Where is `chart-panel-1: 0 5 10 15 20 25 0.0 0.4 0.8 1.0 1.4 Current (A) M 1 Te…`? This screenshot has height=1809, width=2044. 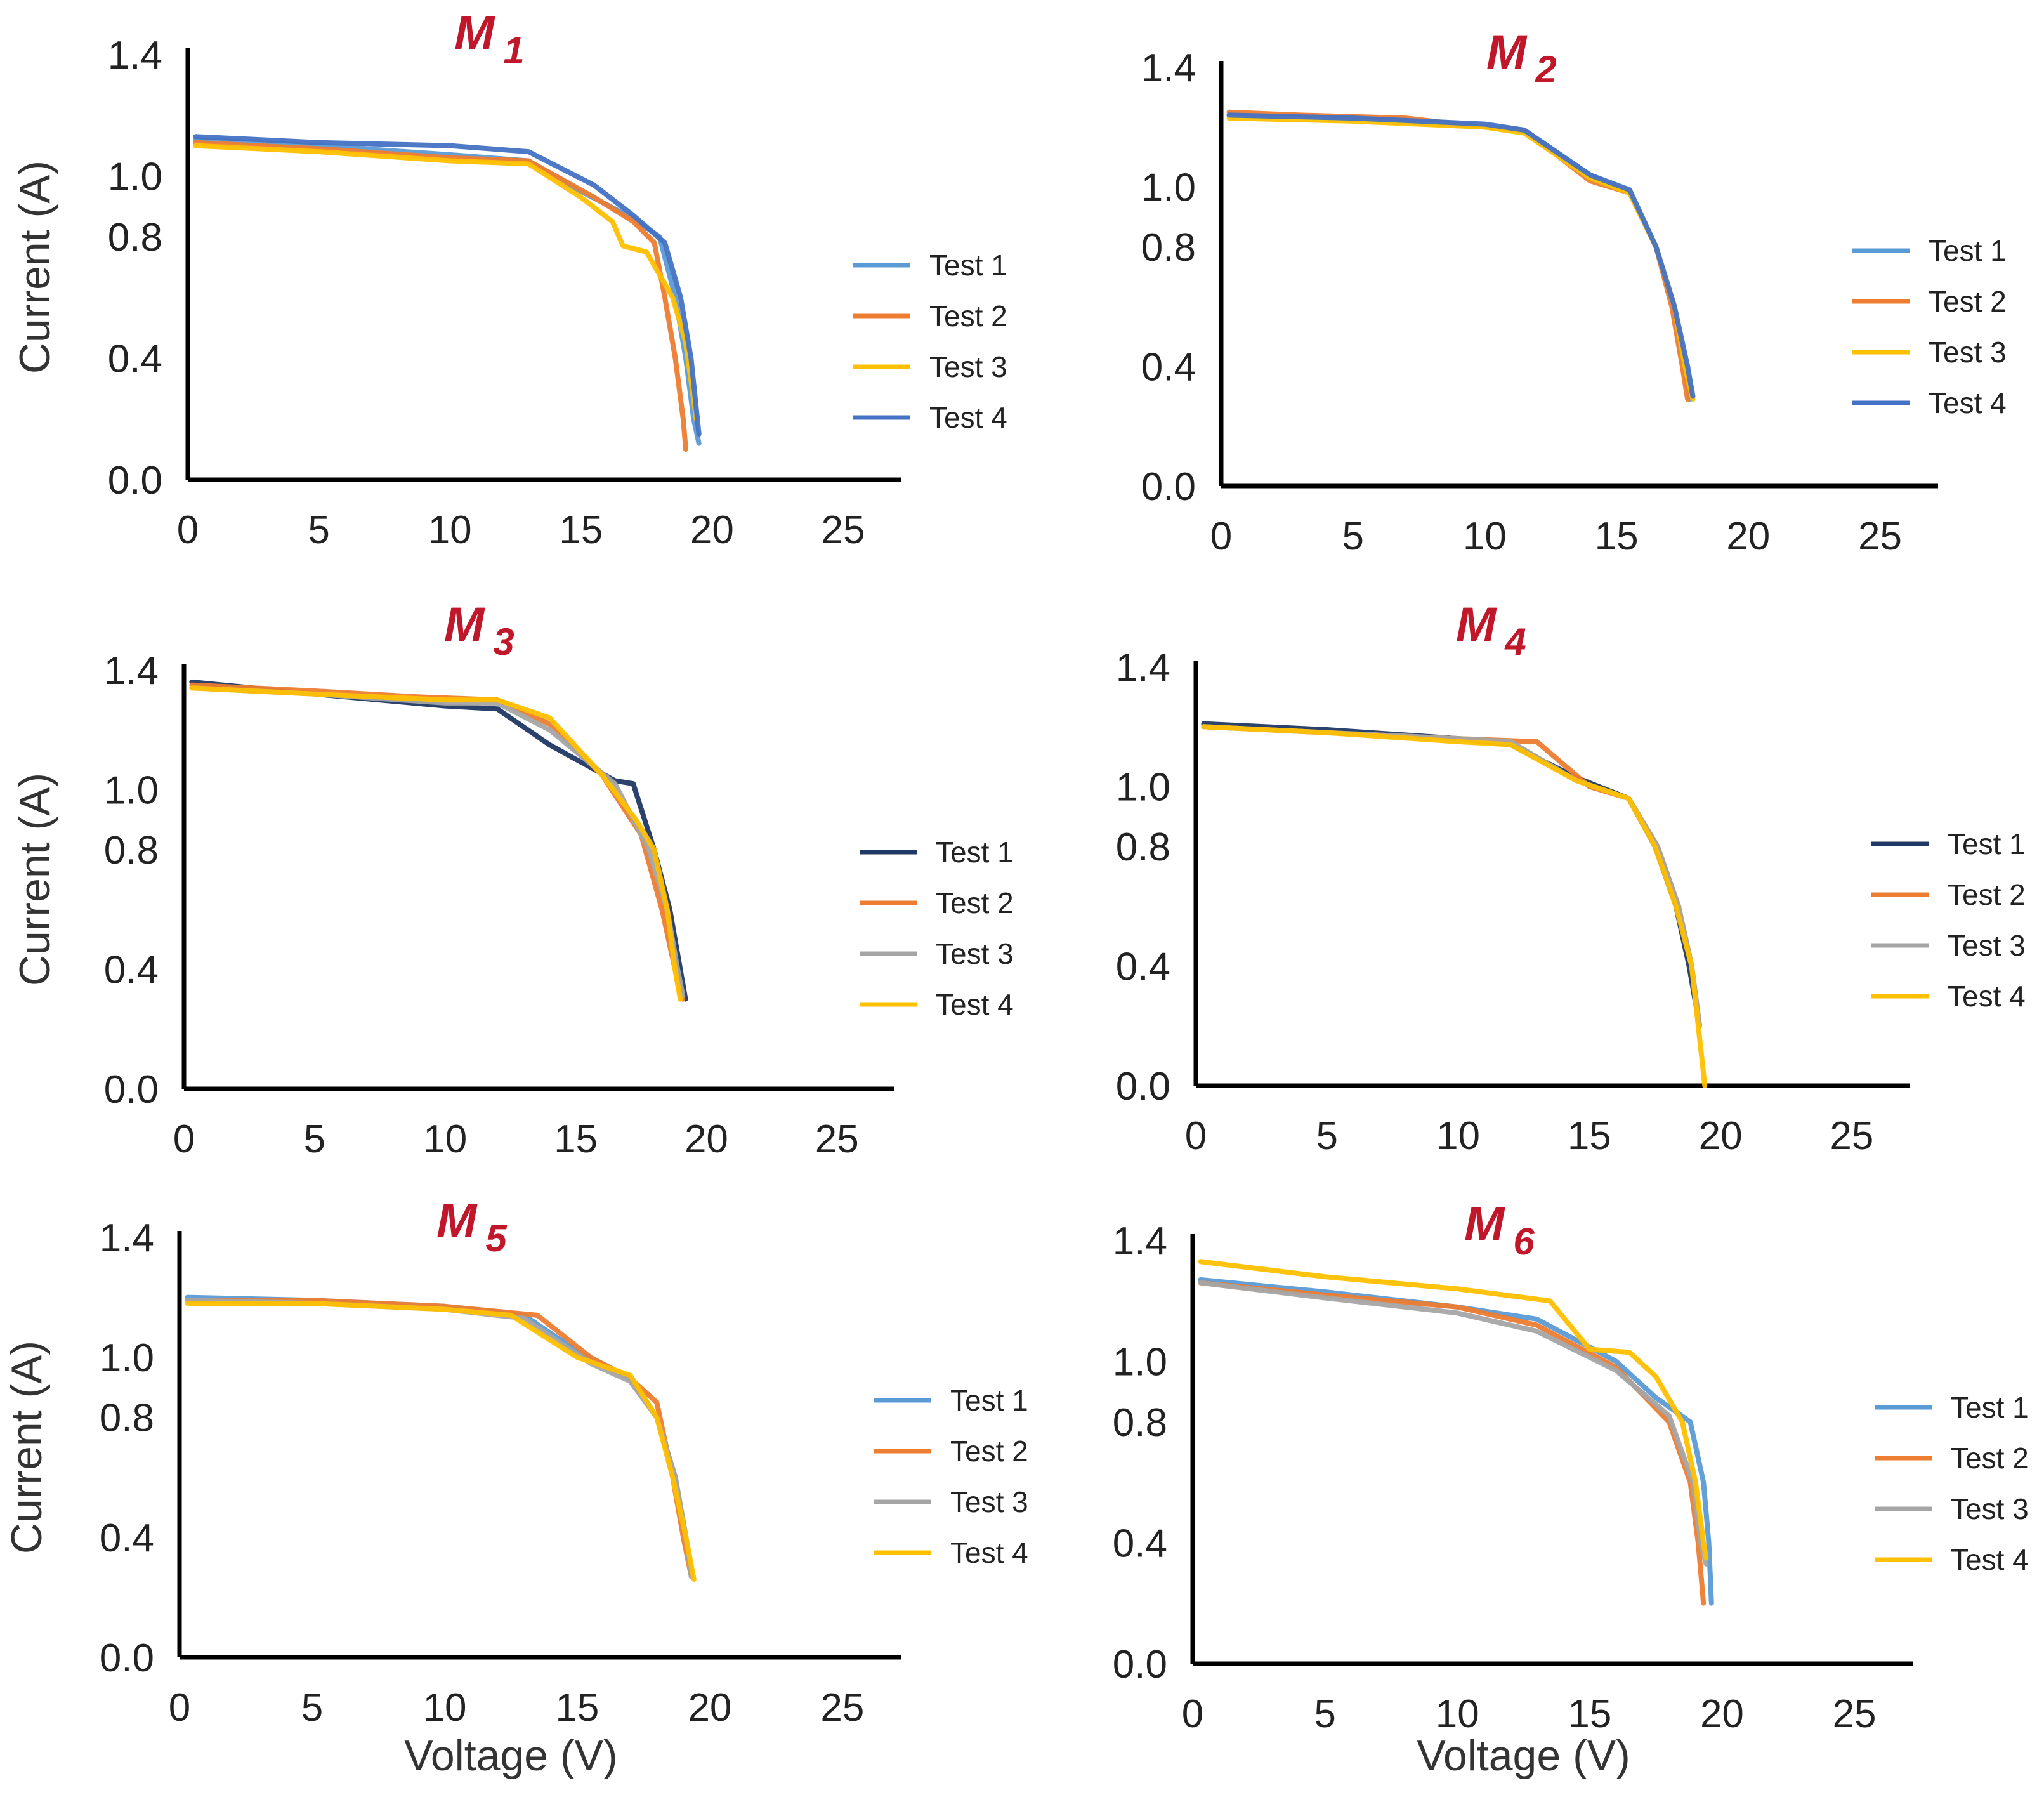 chart-panel-1: 0 5 10 15 20 25 0.0 0.4 0.8 1.0 1.4 Current (A) M 1 Te… is located at coordinates (509, 279).